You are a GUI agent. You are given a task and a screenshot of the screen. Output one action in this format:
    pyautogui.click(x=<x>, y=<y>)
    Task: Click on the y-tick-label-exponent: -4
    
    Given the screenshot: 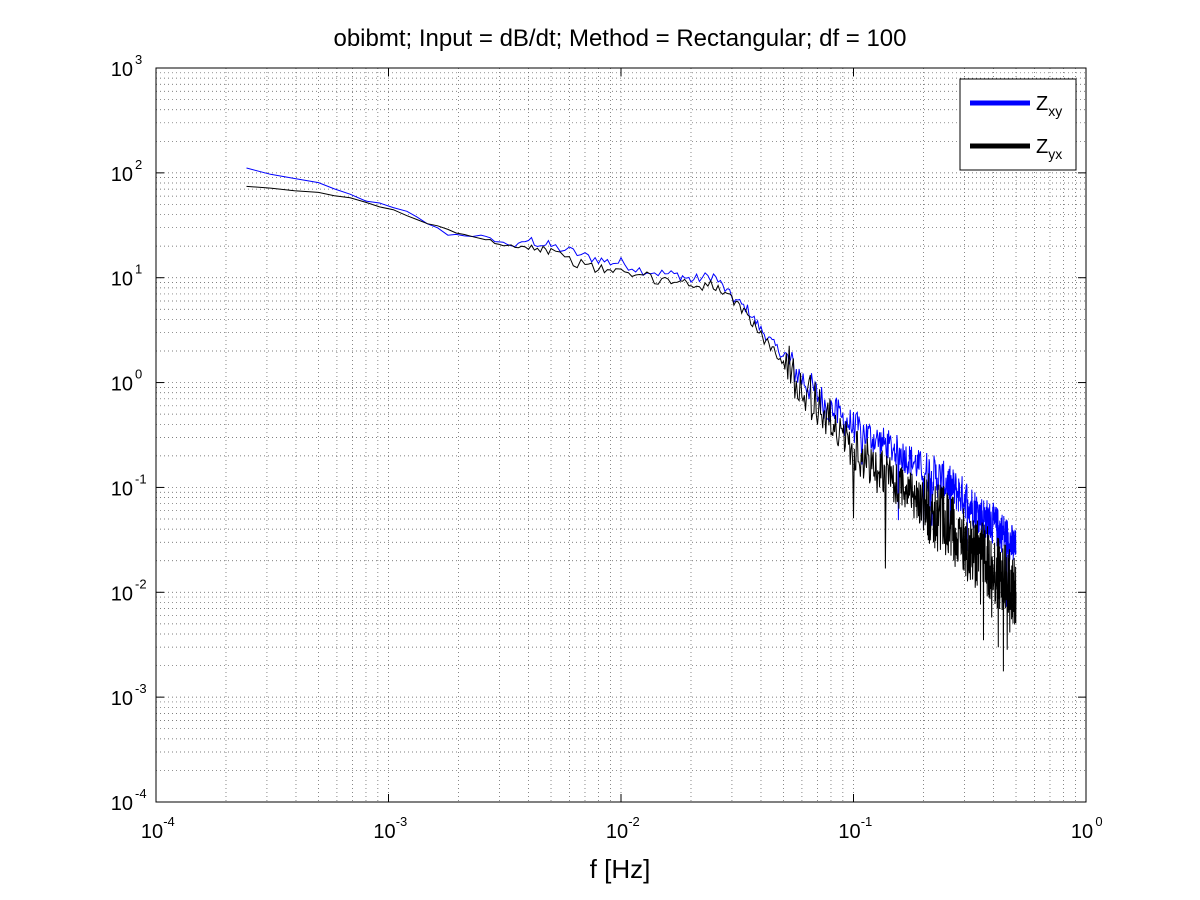 What is the action you would take?
    pyautogui.click(x=141, y=793)
    